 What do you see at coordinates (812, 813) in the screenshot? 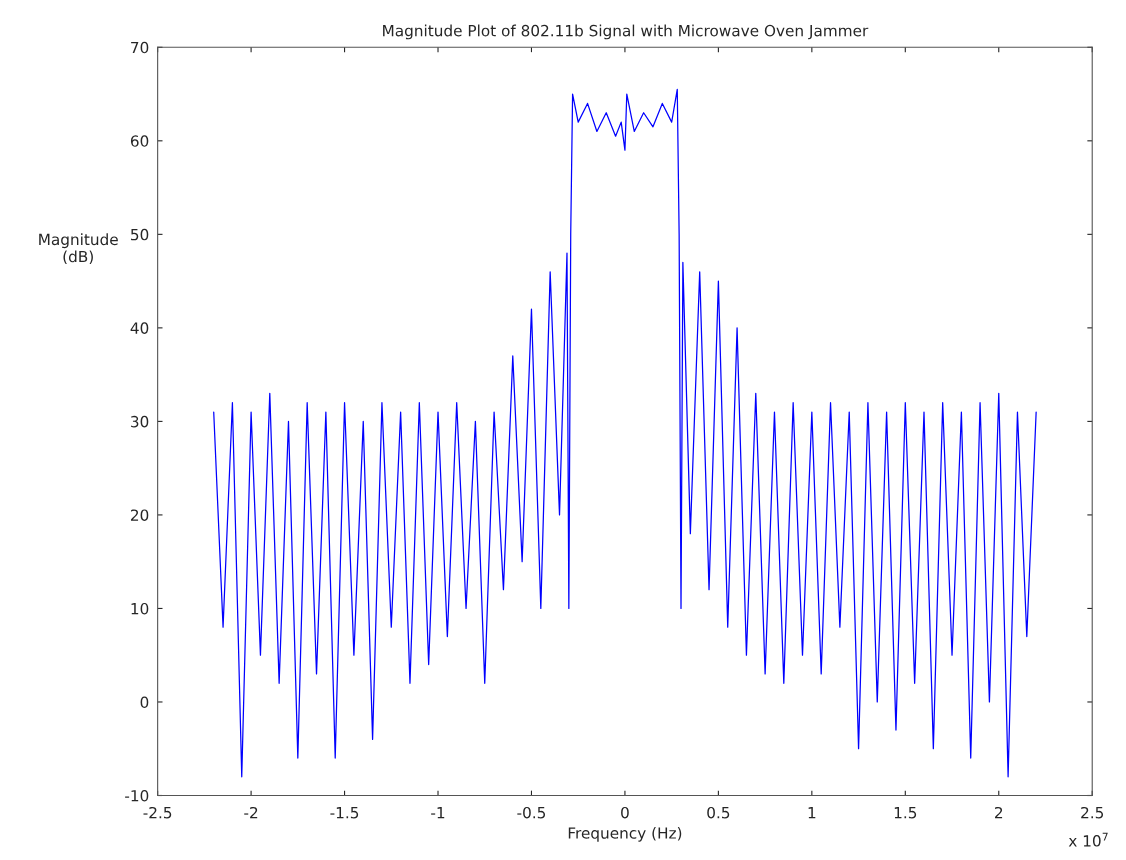
I see `x-tick-label: 1` at bounding box center [812, 813].